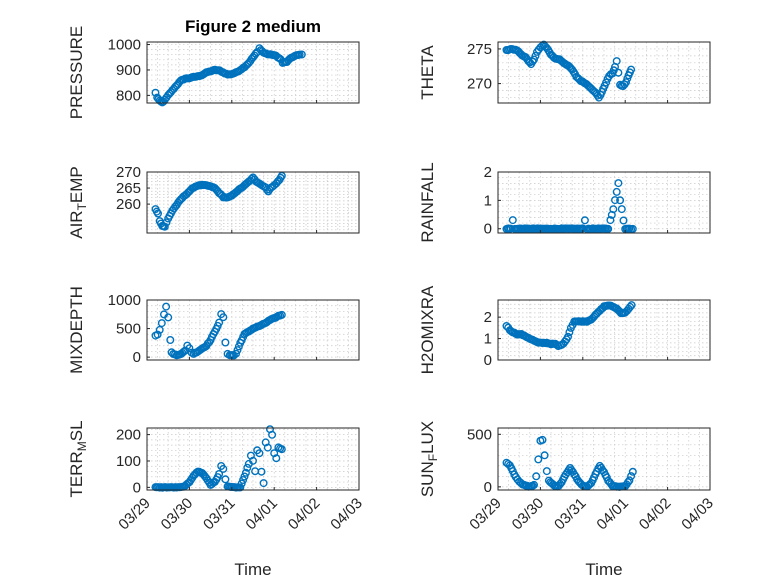 This screenshot has width=778, height=583. Describe the element at coordinates (128, 95) in the screenshot. I see `y-tick-label: 800` at that location.